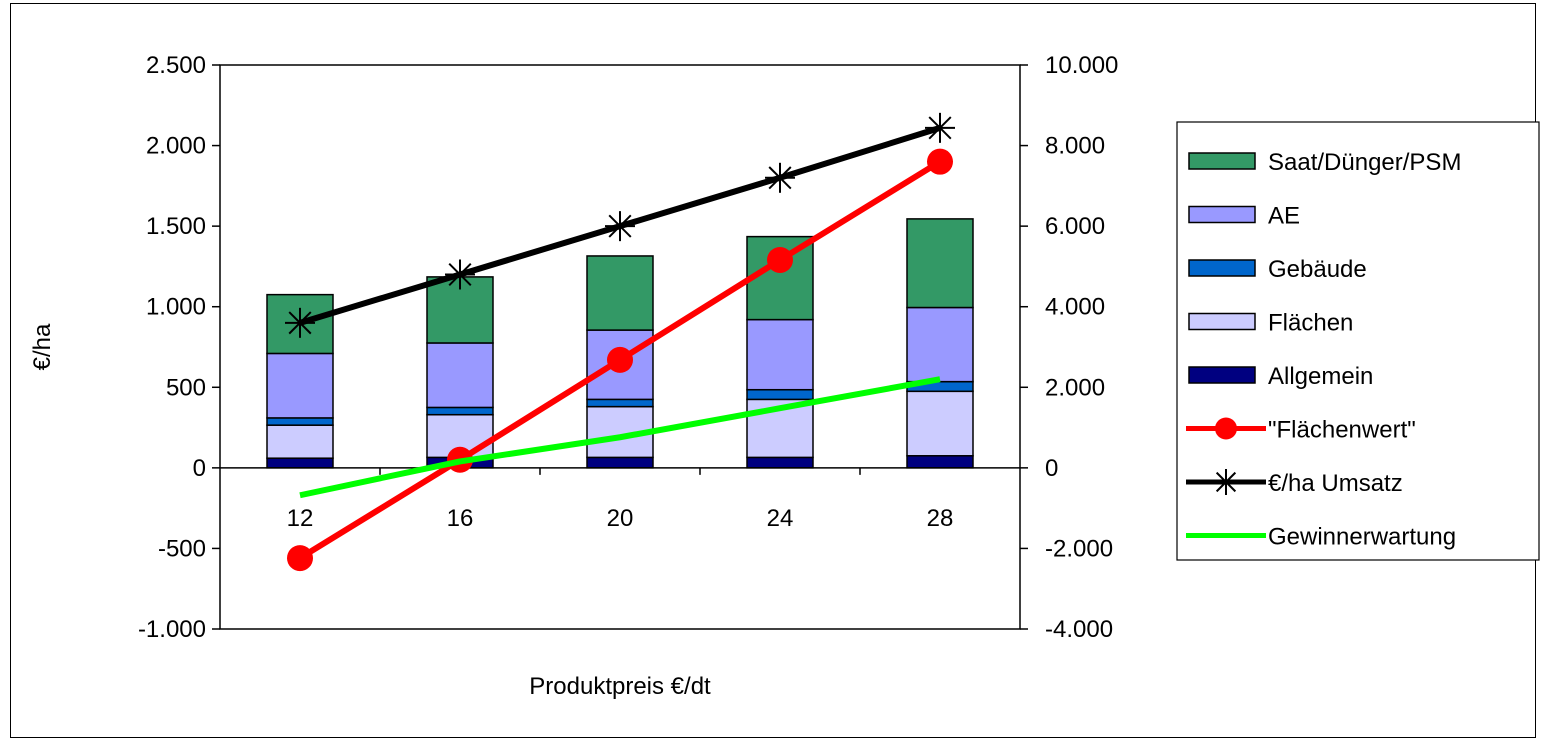 The image size is (1541, 742). I want to click on y-right-tick-label-4: 2.000, so click(1075, 387).